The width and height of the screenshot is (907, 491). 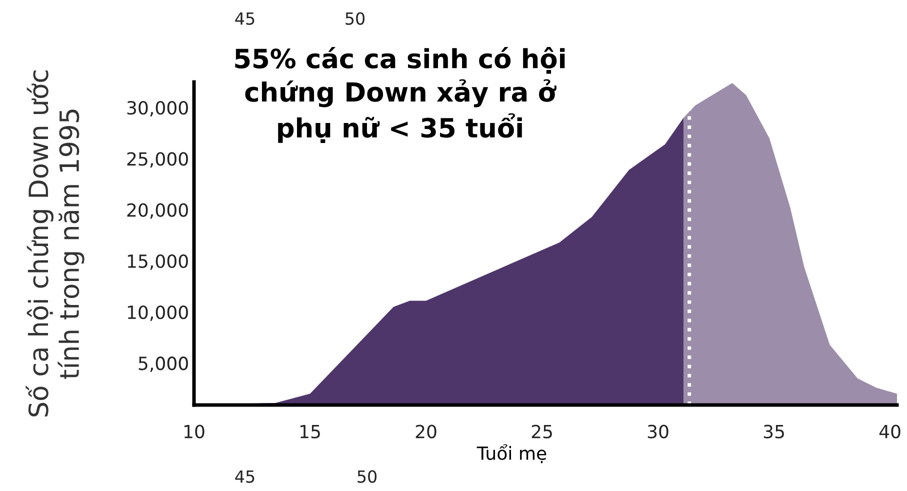 What do you see at coordinates (158, 313) in the screenshot?
I see `y-tick-label: 10,000` at bounding box center [158, 313].